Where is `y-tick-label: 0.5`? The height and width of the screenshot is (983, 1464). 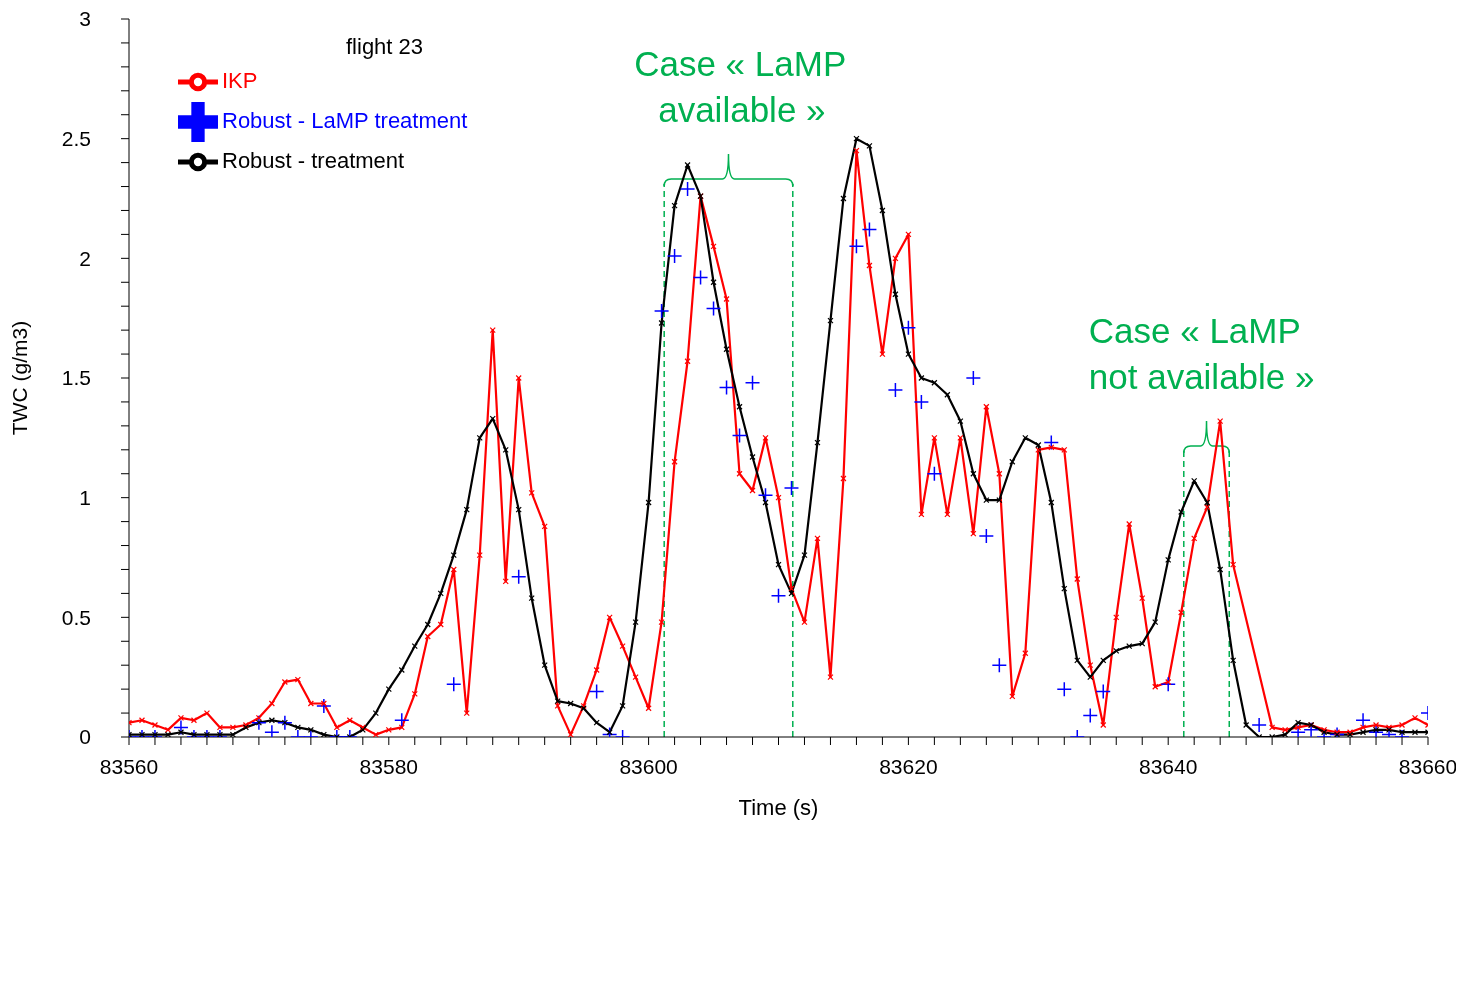 y-tick-label: 0.5 is located at coordinates (76, 617).